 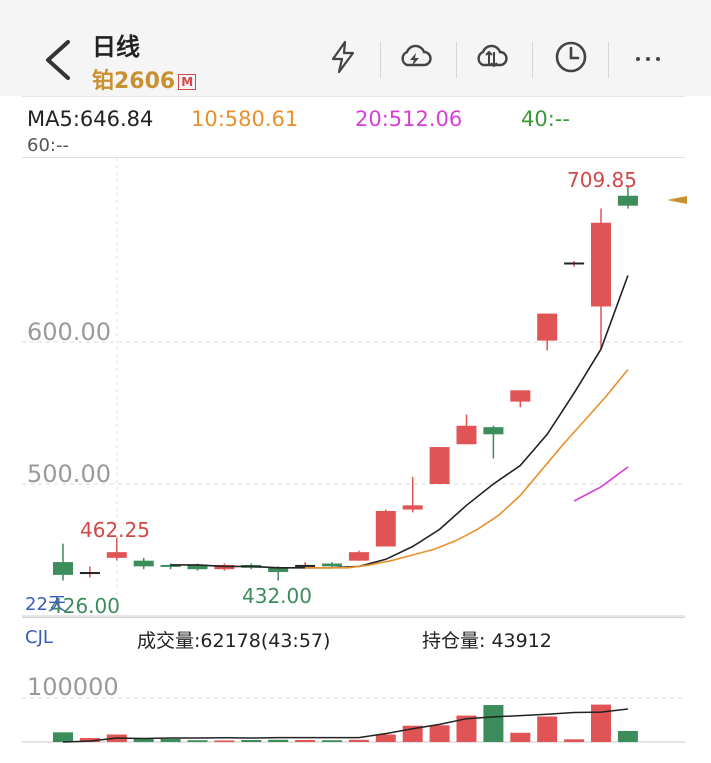 I want to click on ma20-line, so click(x=601, y=484).